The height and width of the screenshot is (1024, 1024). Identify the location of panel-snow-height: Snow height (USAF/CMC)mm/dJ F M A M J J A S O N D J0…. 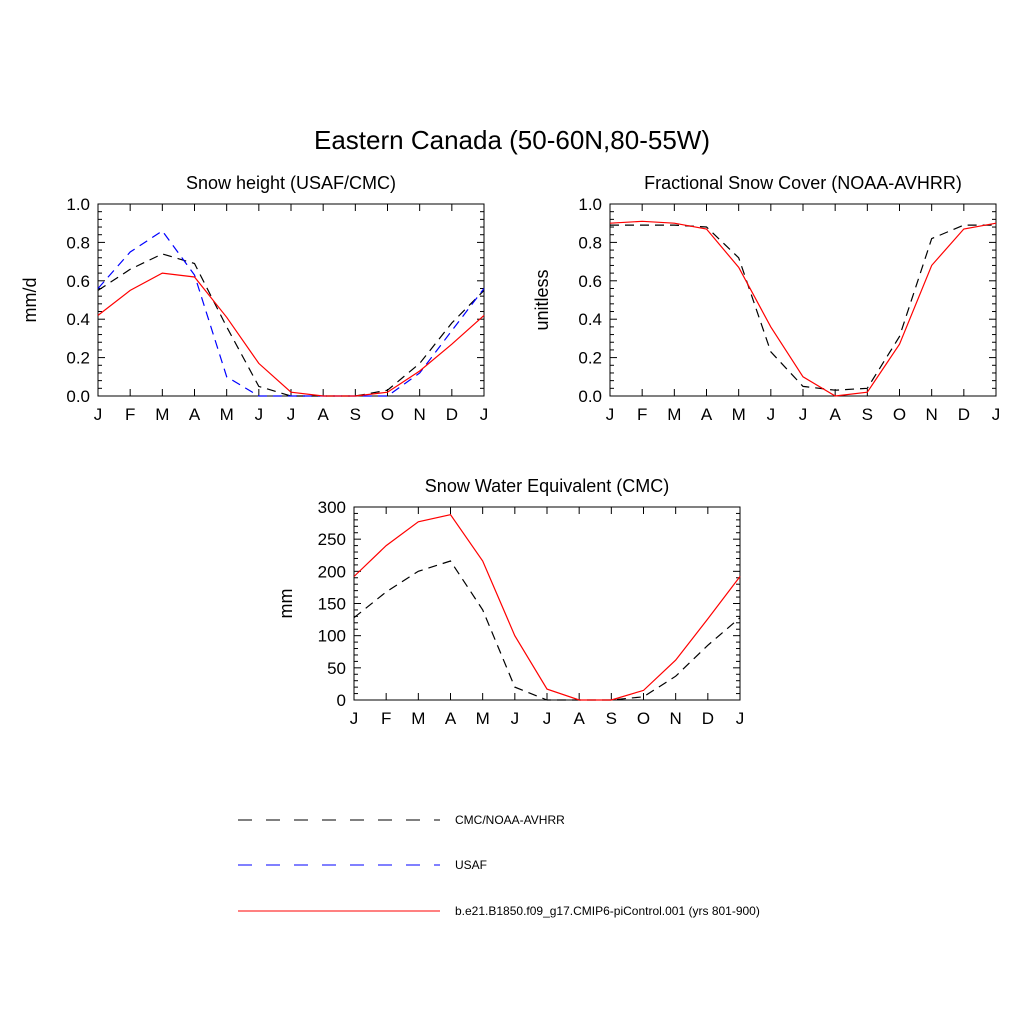
(254, 298).